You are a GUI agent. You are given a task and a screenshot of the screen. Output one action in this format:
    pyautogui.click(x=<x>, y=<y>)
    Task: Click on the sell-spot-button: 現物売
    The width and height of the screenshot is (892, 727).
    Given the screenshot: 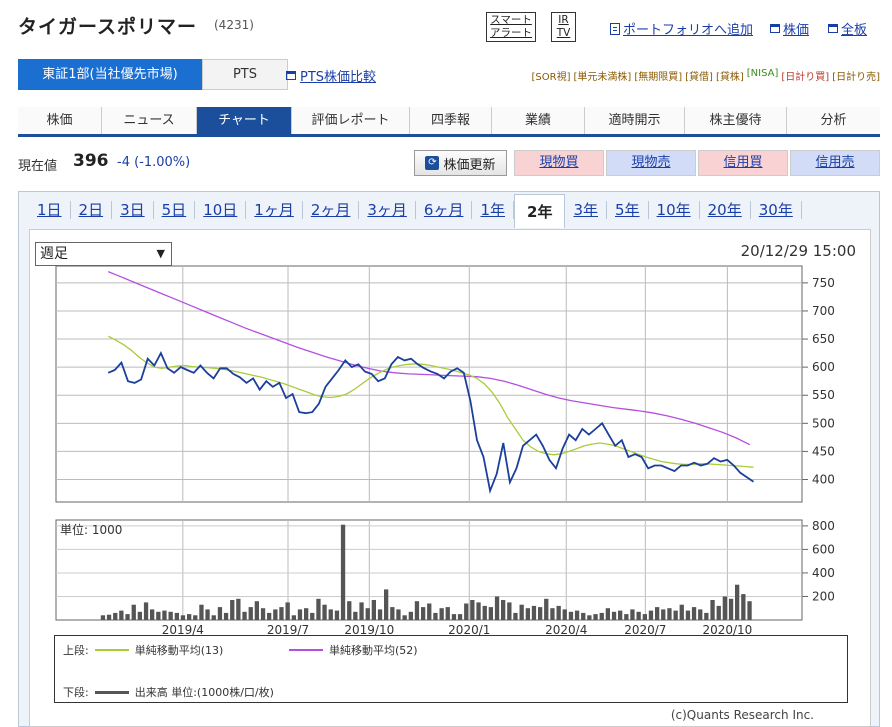 What is the action you would take?
    pyautogui.click(x=651, y=163)
    